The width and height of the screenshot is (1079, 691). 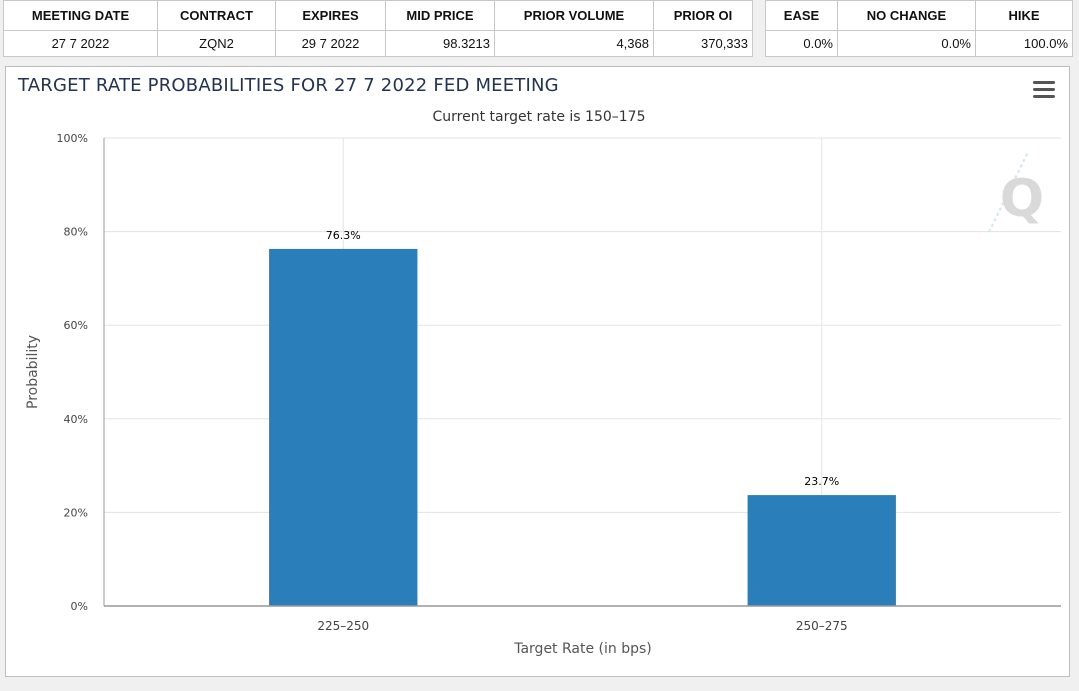 I want to click on watermark-logo: Q, so click(x=1016, y=192).